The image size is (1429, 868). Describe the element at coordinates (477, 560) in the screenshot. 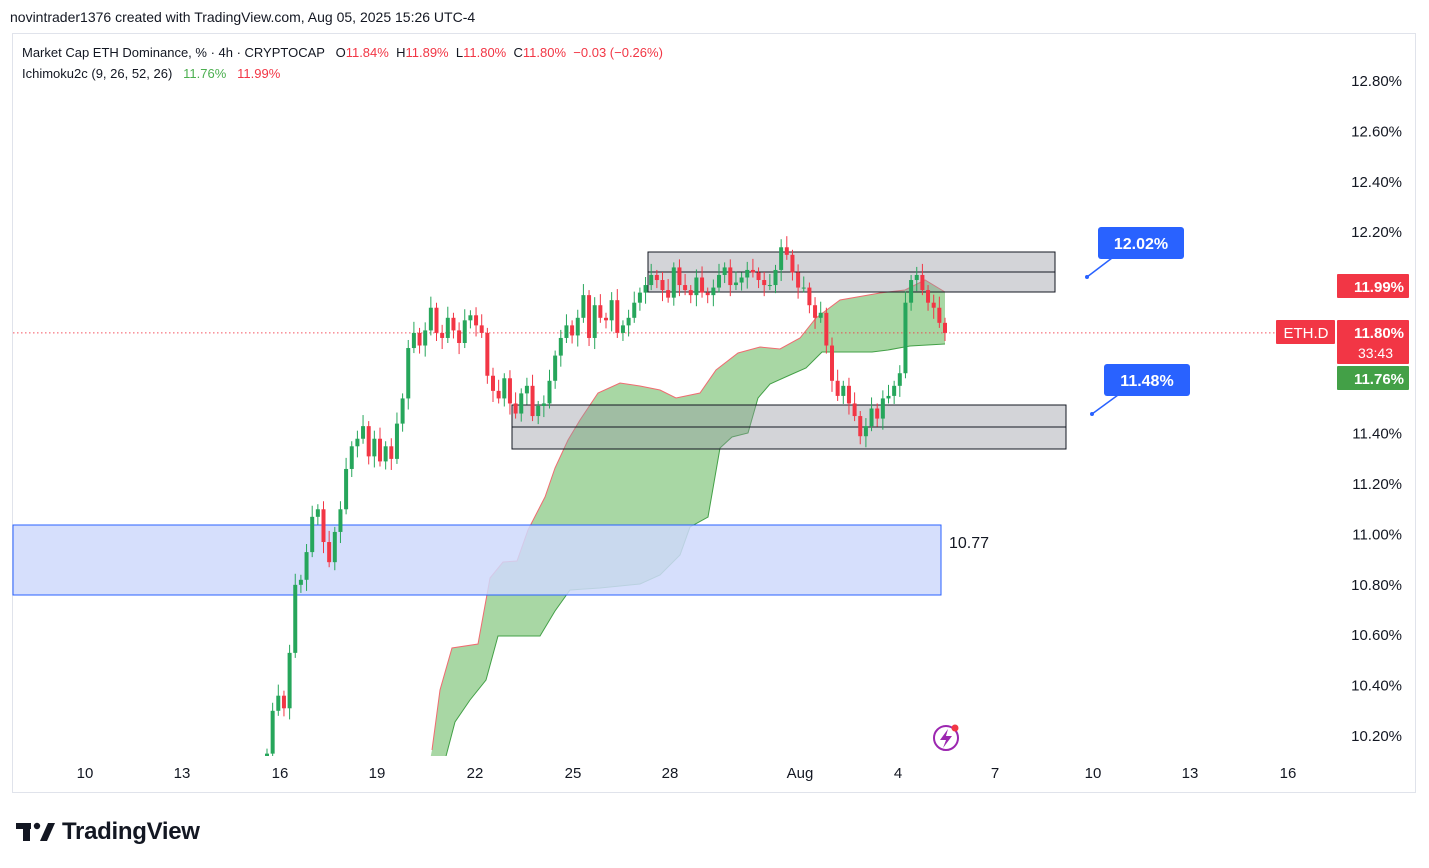

I see `support-zone-box` at that location.